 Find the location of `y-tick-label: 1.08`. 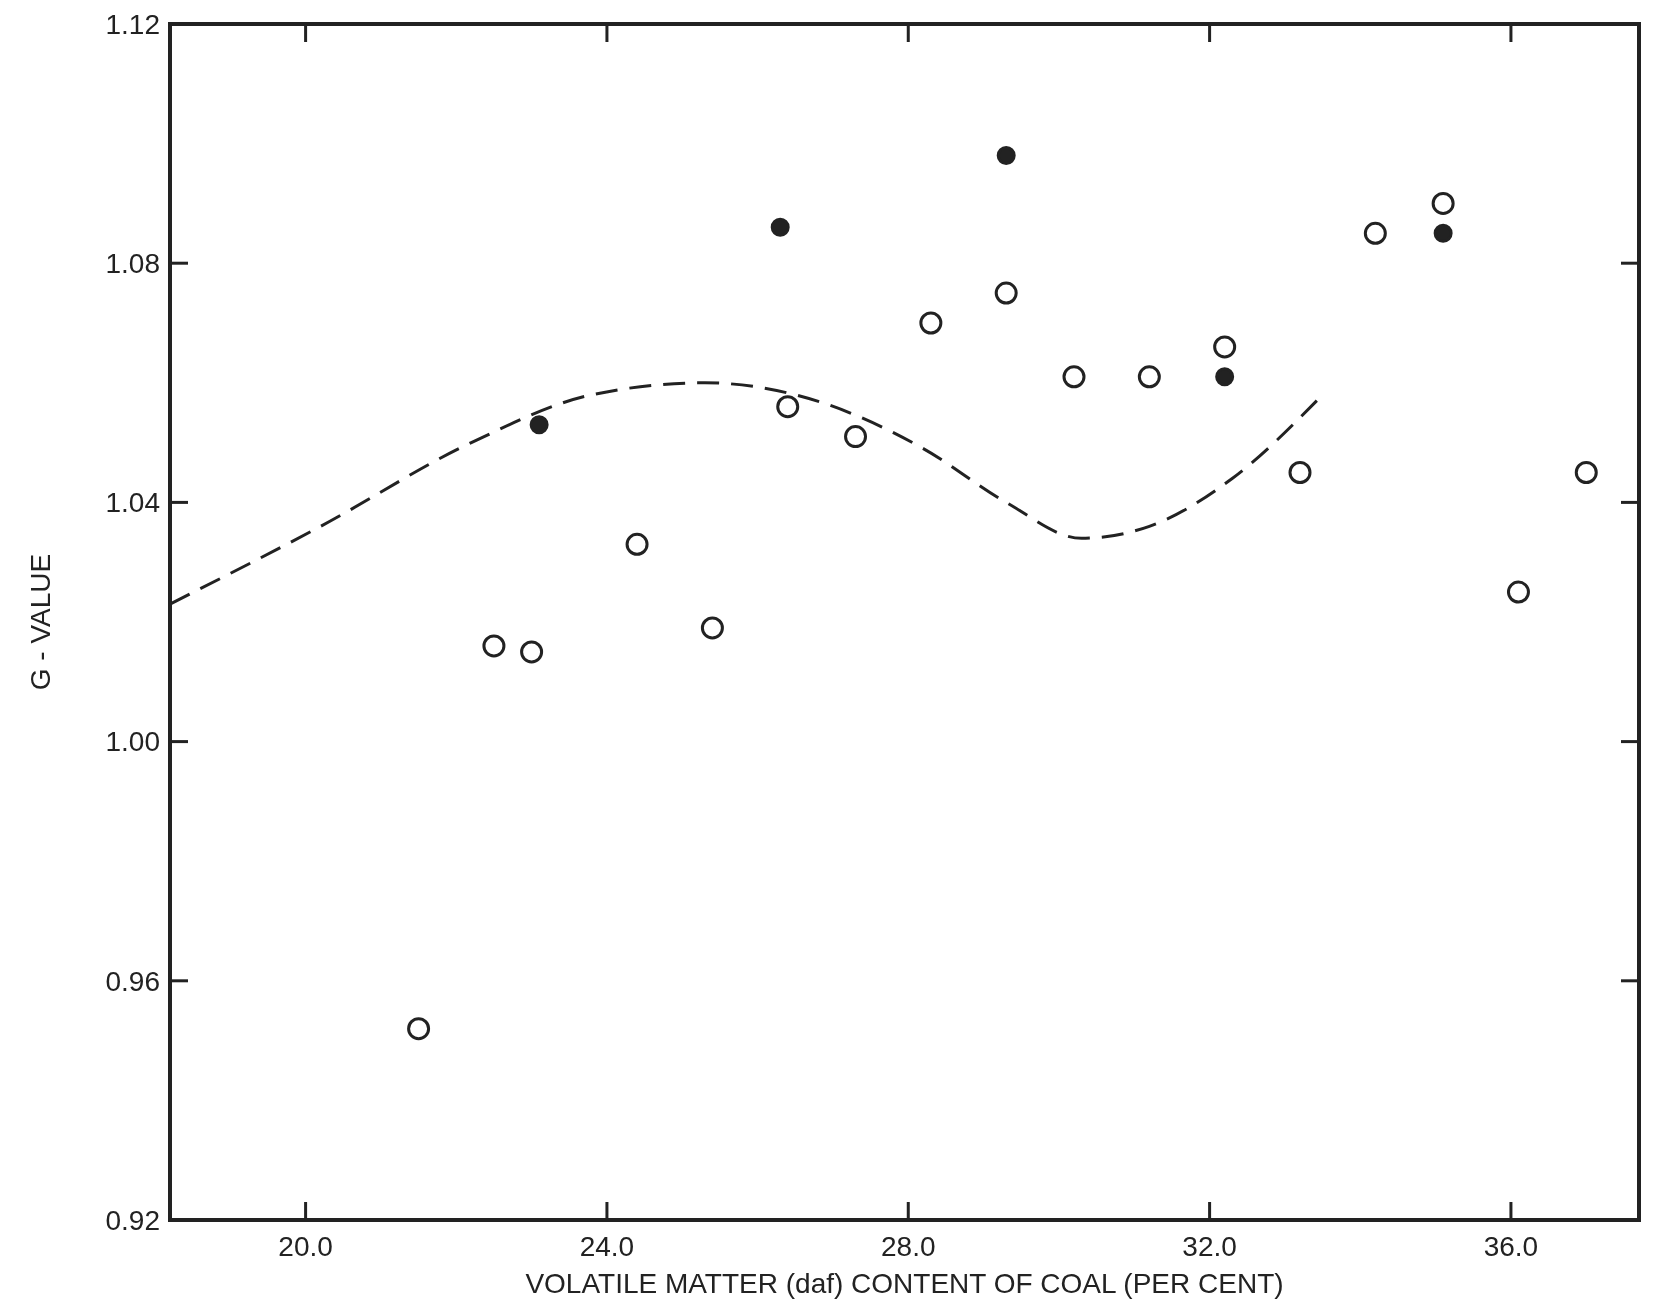

y-tick-label: 1.08 is located at coordinates (132, 263).